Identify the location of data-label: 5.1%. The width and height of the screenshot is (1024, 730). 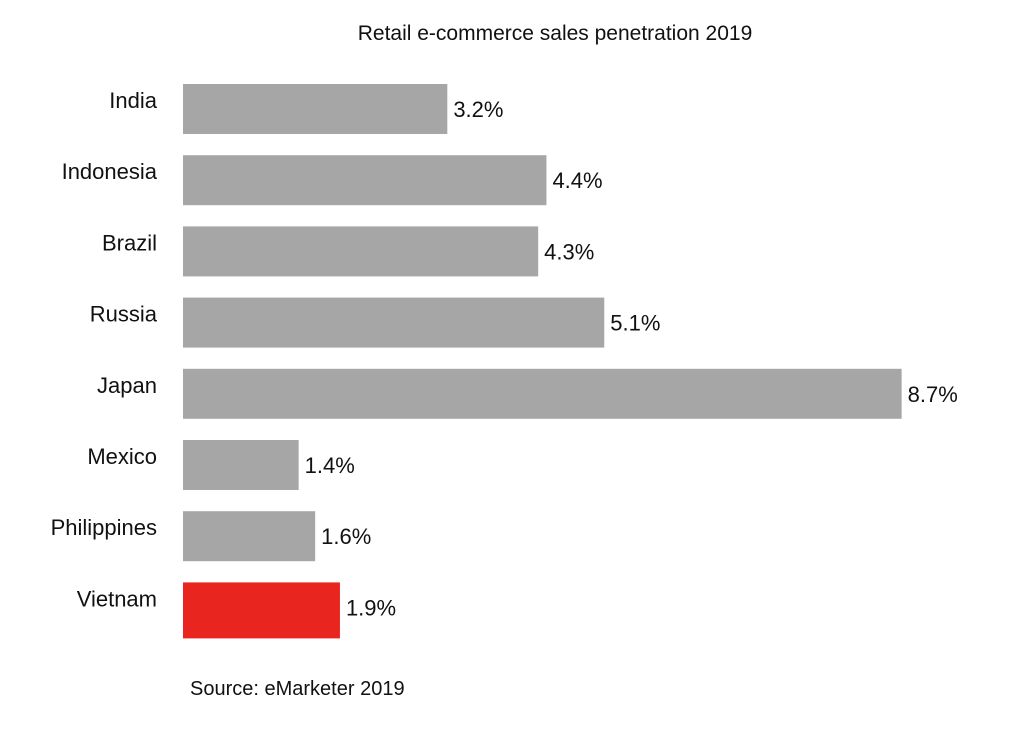
(635, 323).